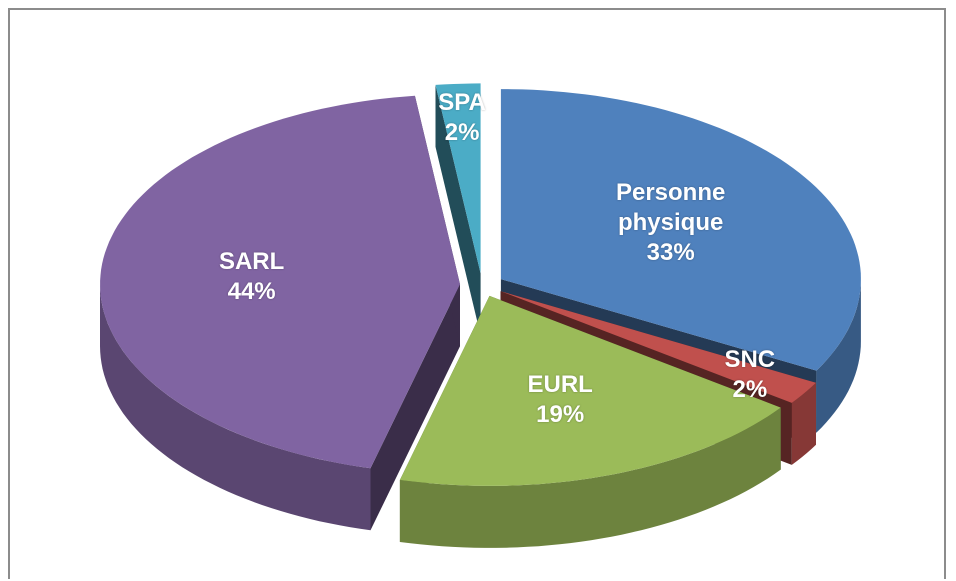 The height and width of the screenshot is (581, 956). Describe the element at coordinates (251, 262) in the screenshot. I see `category-label: SARL` at that location.